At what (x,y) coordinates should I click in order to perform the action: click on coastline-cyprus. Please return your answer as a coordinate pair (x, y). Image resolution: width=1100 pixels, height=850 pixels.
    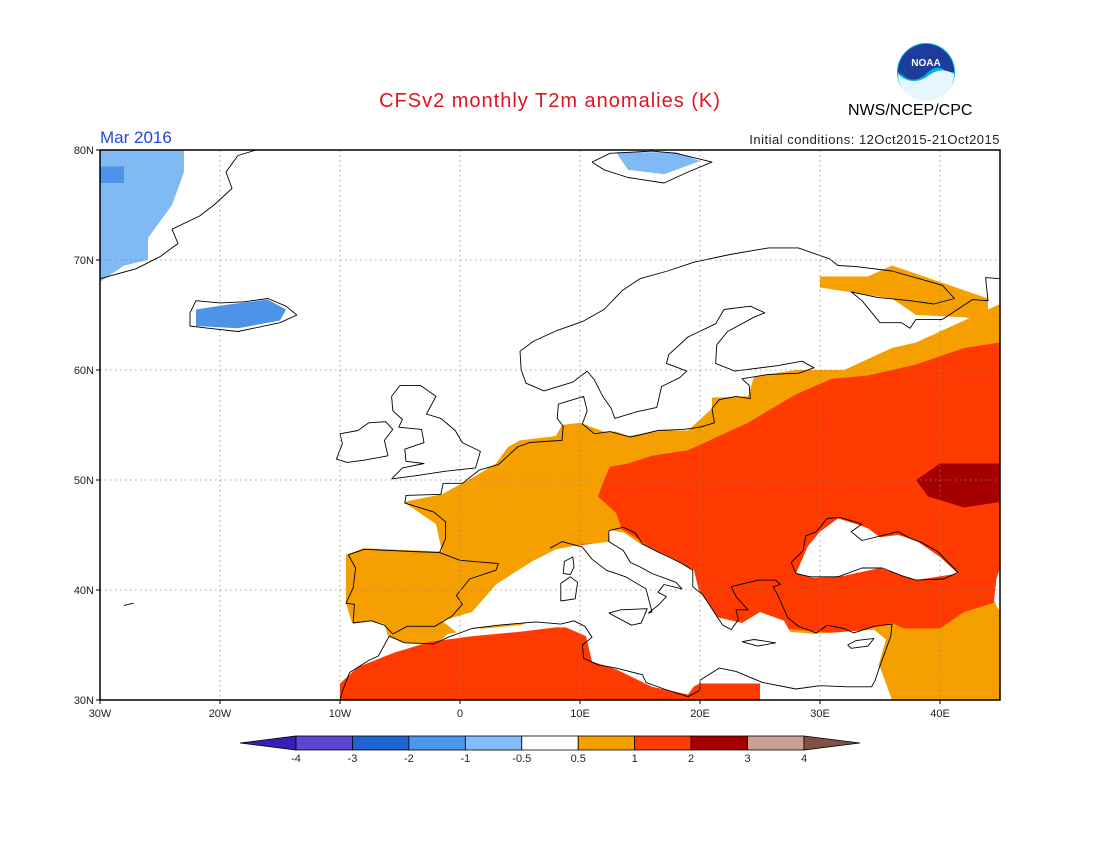
    Looking at the image, I should click on (861, 643).